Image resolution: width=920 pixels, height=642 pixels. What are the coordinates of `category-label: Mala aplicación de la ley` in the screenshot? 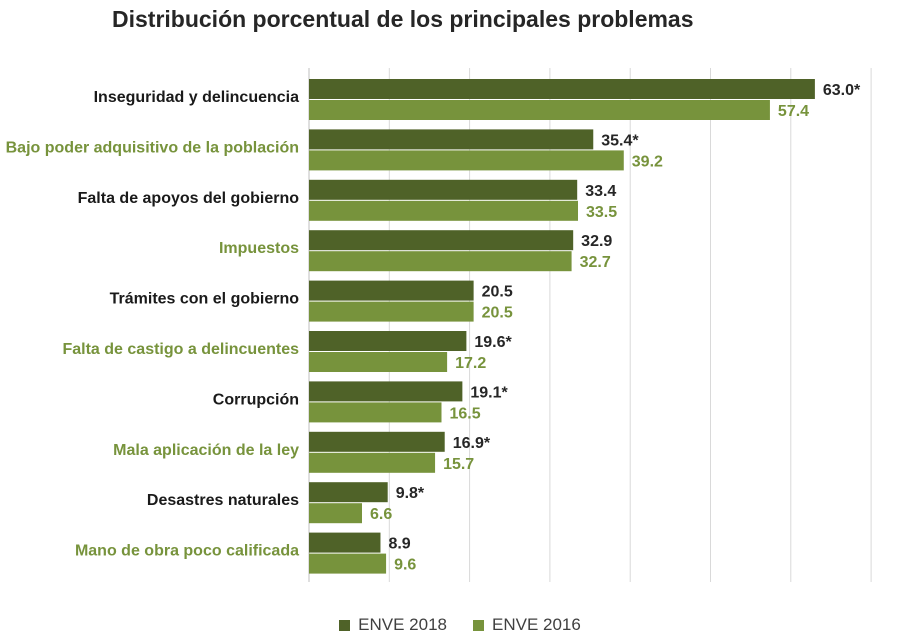 It's located at (206, 450).